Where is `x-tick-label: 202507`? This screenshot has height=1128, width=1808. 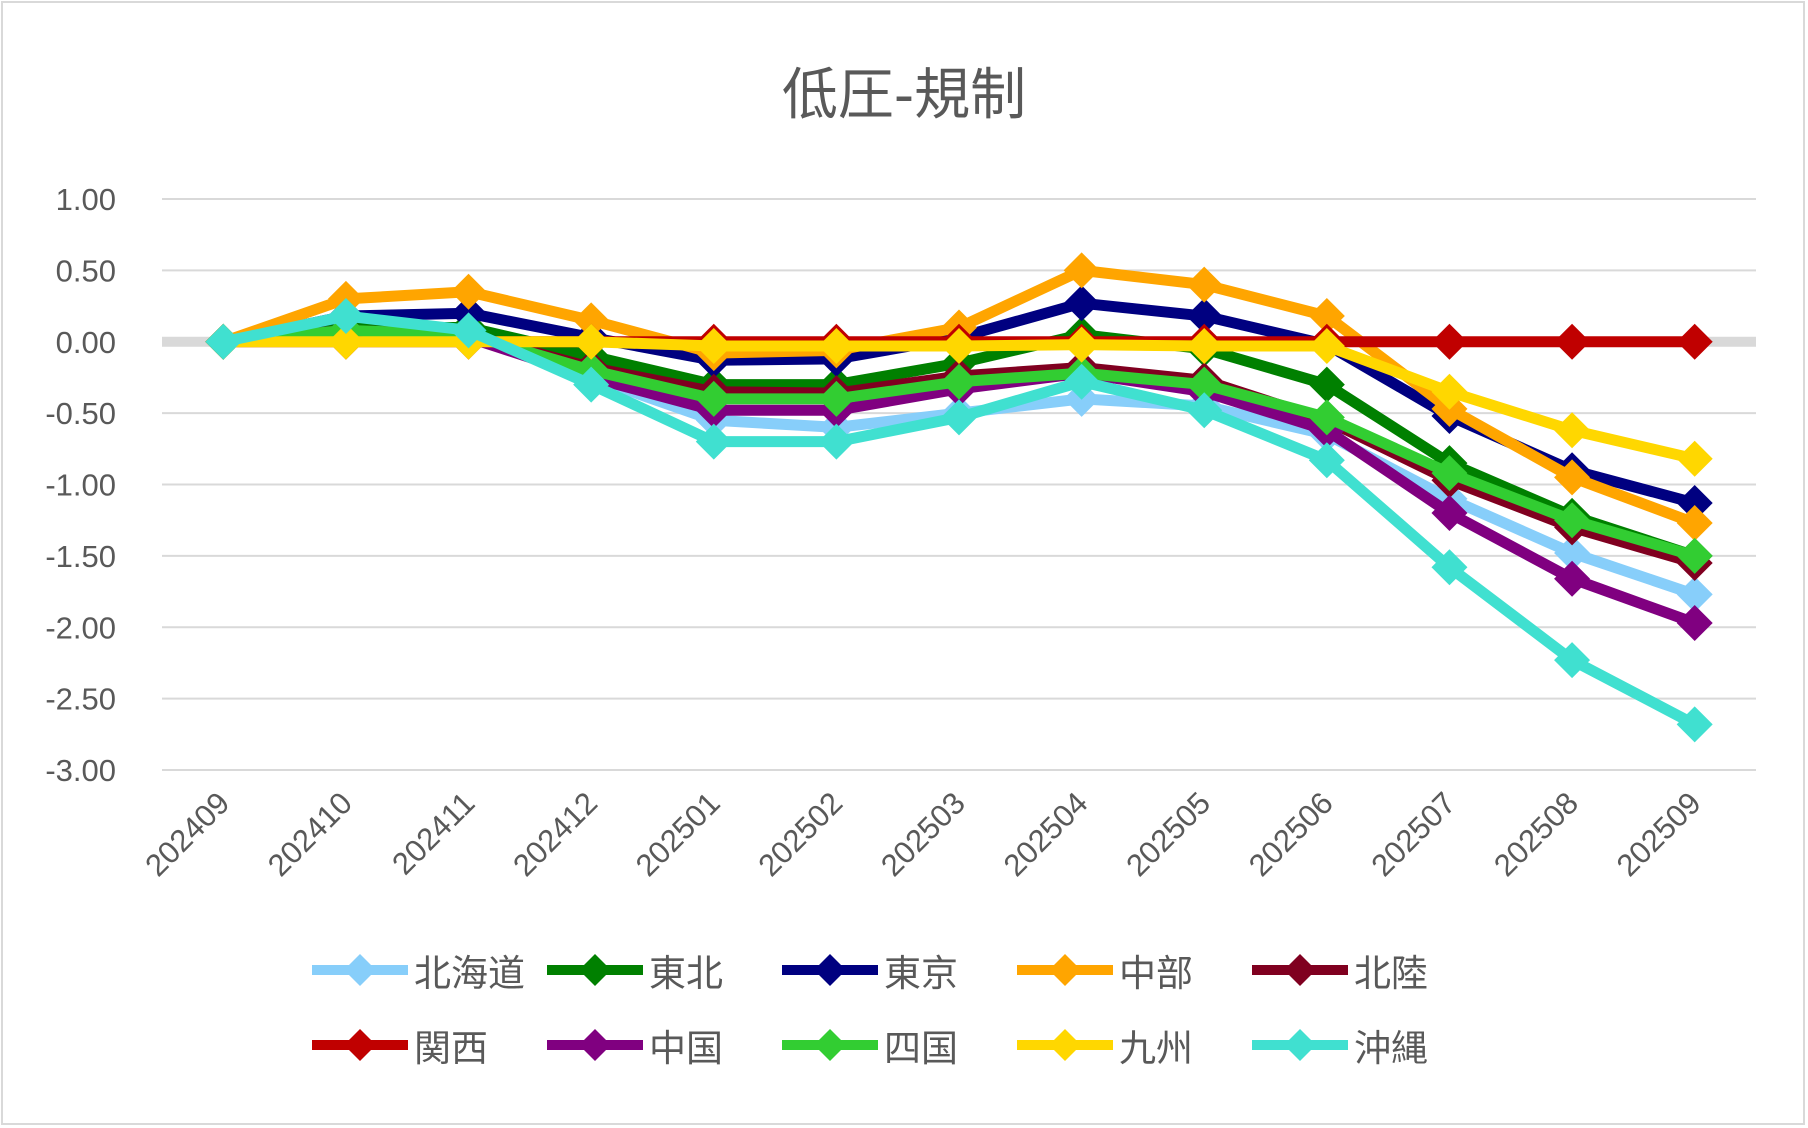
x-tick-label: 202507 is located at coordinates (1414, 834).